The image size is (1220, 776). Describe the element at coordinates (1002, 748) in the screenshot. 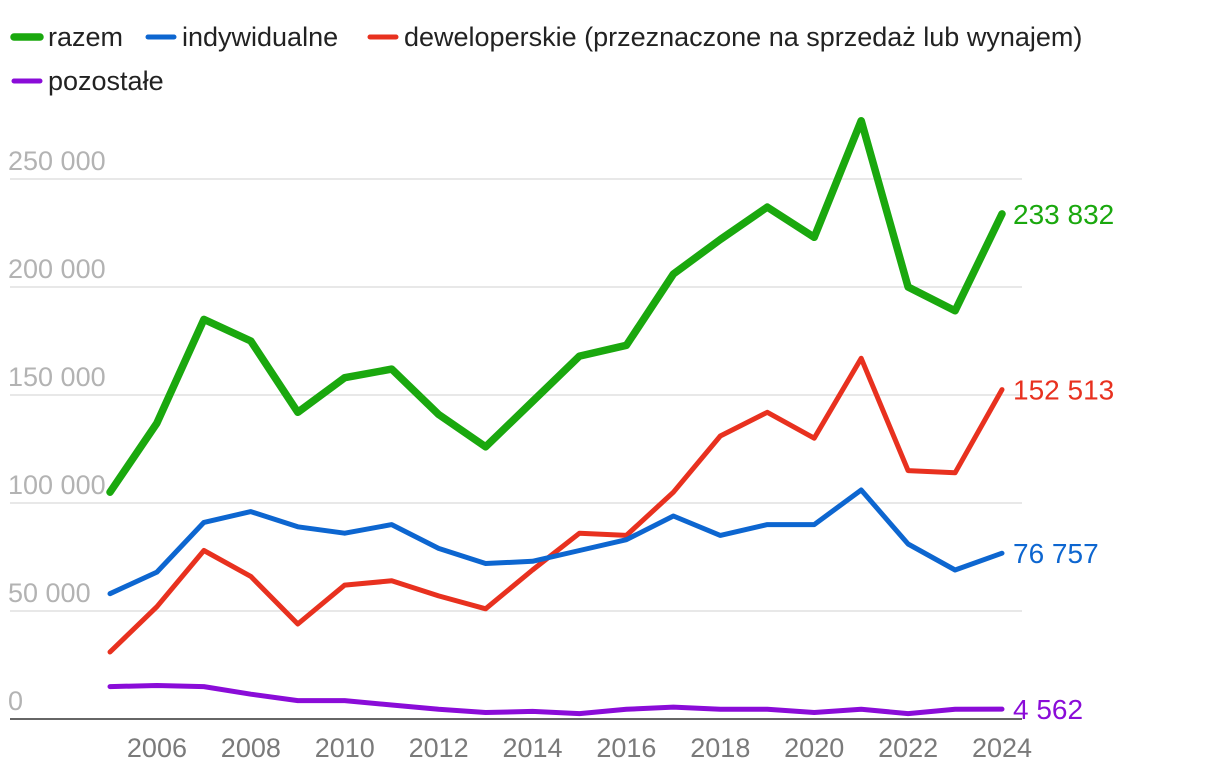

I see `x-tick-label: 2024` at that location.